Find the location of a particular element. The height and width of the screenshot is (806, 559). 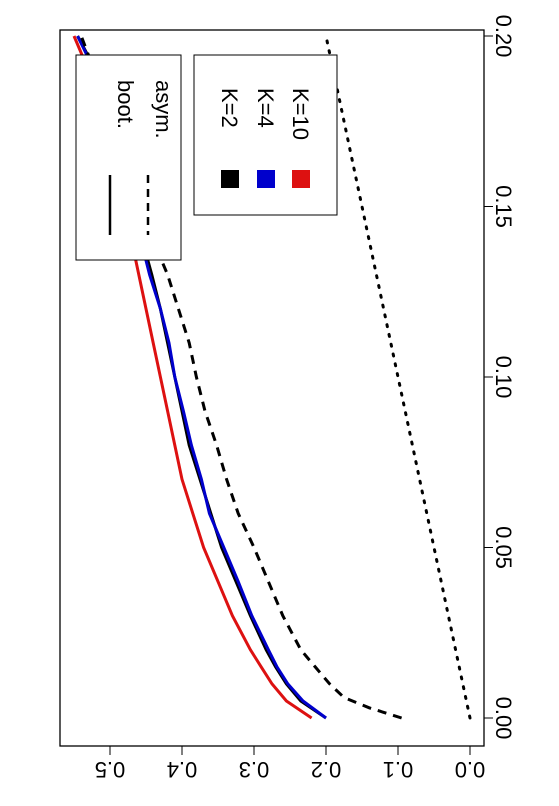

legend-line-box: boot. asym. is located at coordinates (128, 157).